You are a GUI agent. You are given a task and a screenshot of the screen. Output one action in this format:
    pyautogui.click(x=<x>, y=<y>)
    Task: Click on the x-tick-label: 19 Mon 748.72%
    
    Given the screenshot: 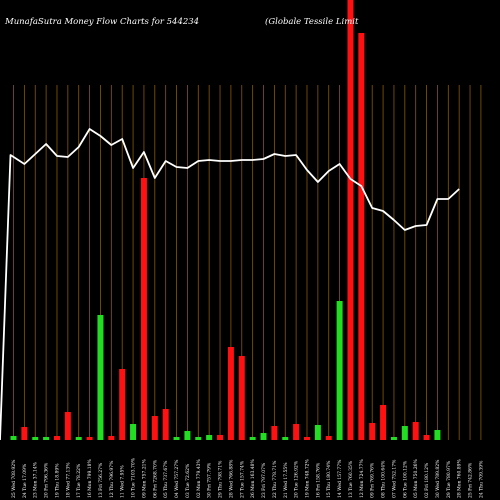 What is the action you would take?
    pyautogui.click(x=307, y=478)
    